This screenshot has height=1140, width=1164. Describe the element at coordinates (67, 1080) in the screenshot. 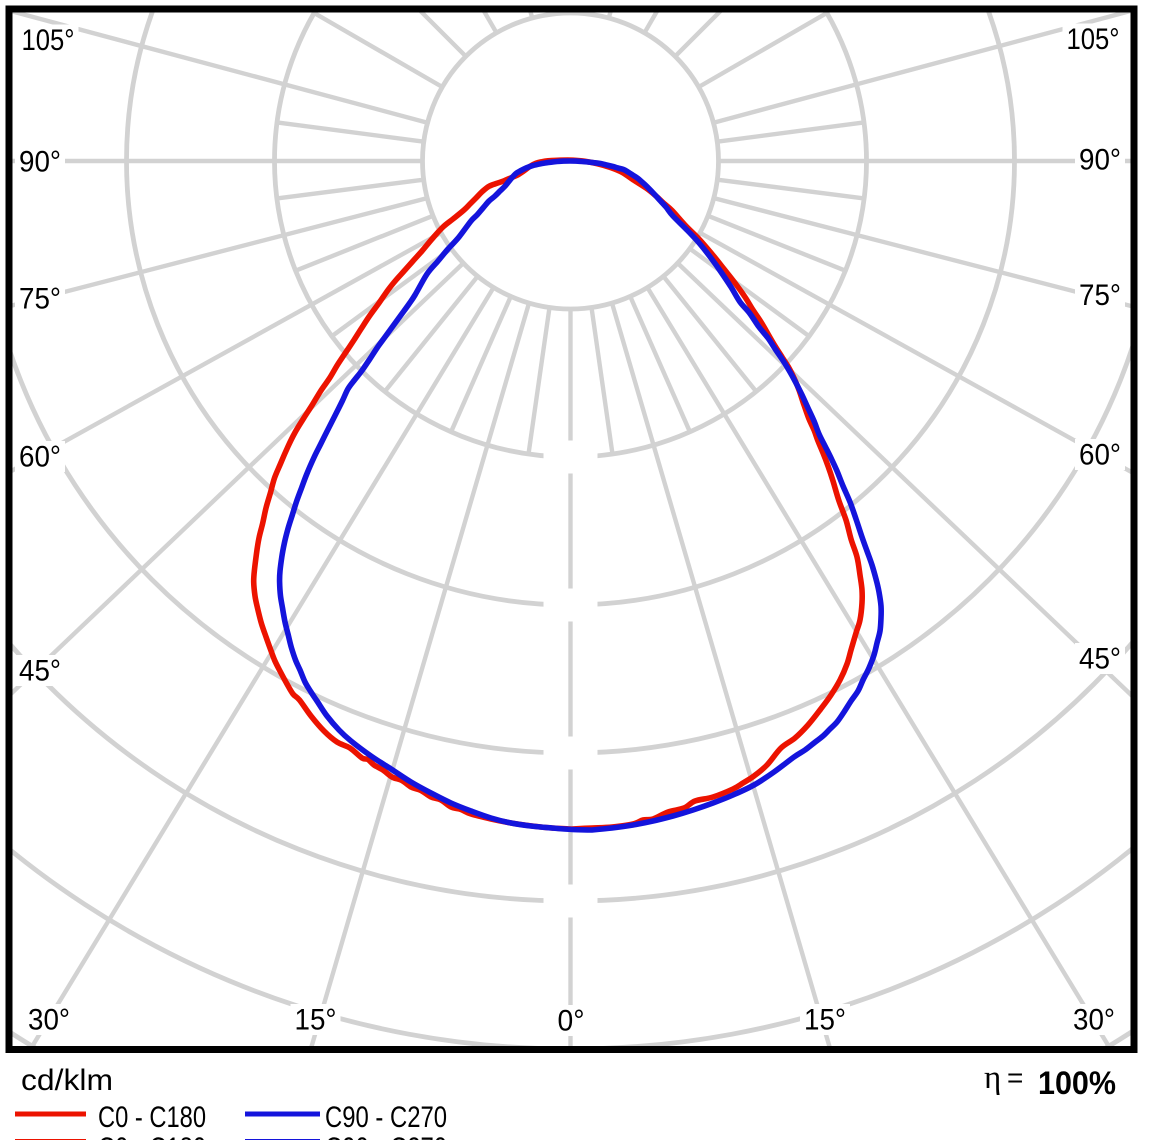

I see `svg-text: cd/klm` at that location.